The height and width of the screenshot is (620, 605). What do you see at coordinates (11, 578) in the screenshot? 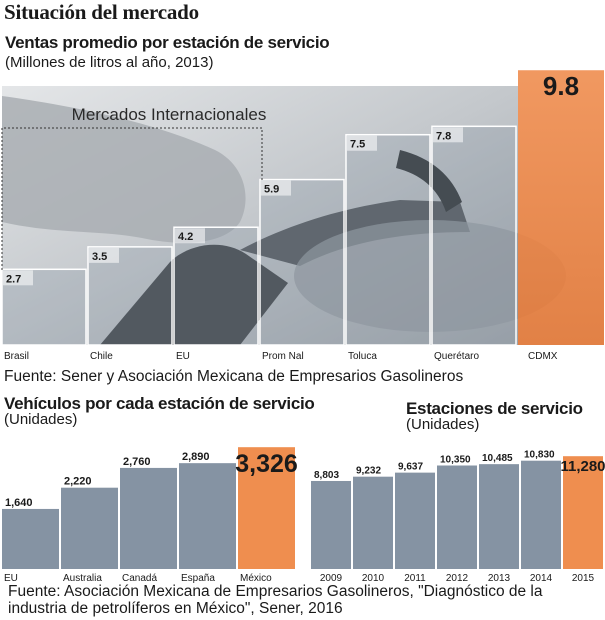
I see `chart2-category-label: EU` at bounding box center [11, 578].